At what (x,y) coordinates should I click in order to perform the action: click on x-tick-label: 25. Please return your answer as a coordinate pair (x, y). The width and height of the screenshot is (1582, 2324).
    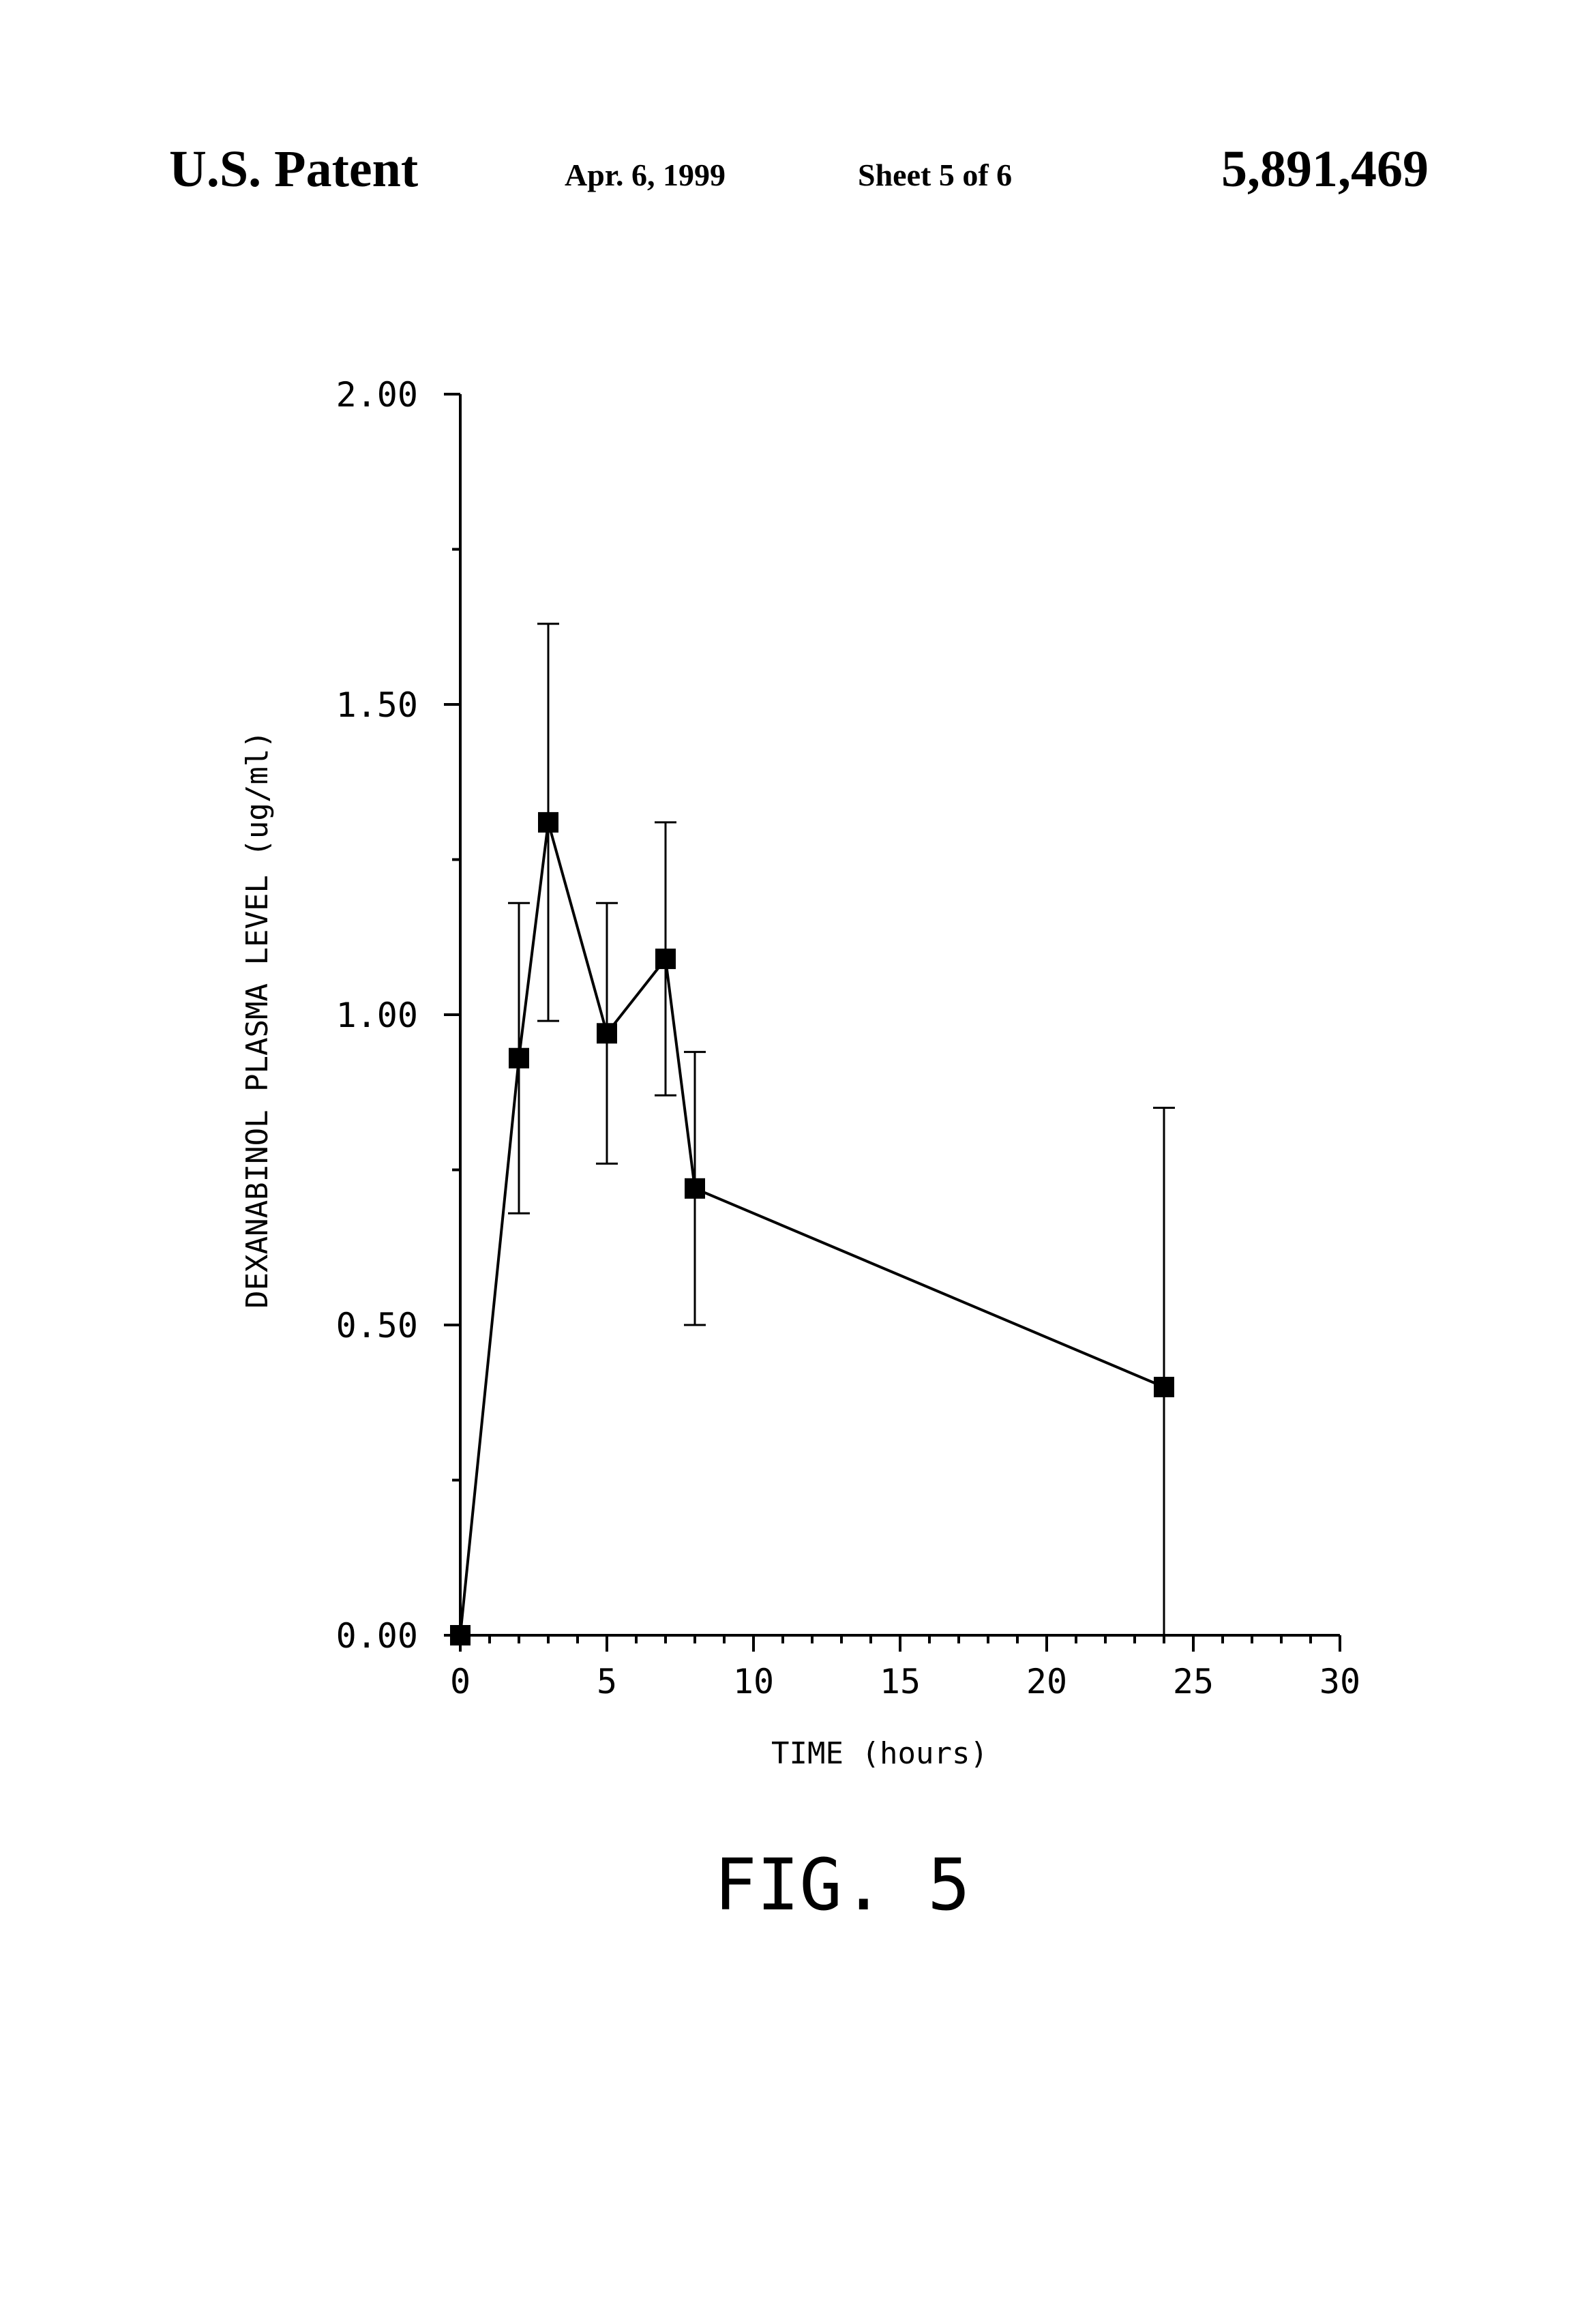
    Looking at the image, I should click on (1193, 1681).